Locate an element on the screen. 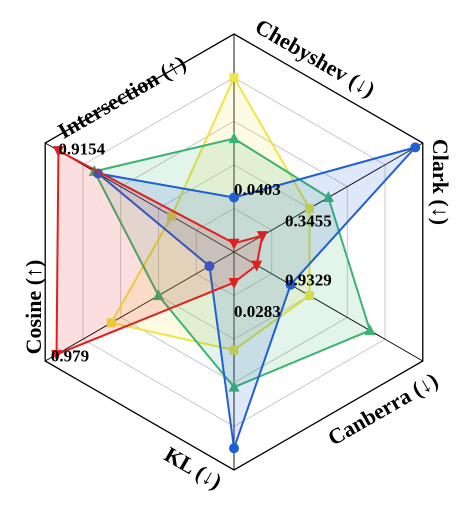 This screenshot has width=469, height=509. data-label: 0.3455 is located at coordinates (308, 220).